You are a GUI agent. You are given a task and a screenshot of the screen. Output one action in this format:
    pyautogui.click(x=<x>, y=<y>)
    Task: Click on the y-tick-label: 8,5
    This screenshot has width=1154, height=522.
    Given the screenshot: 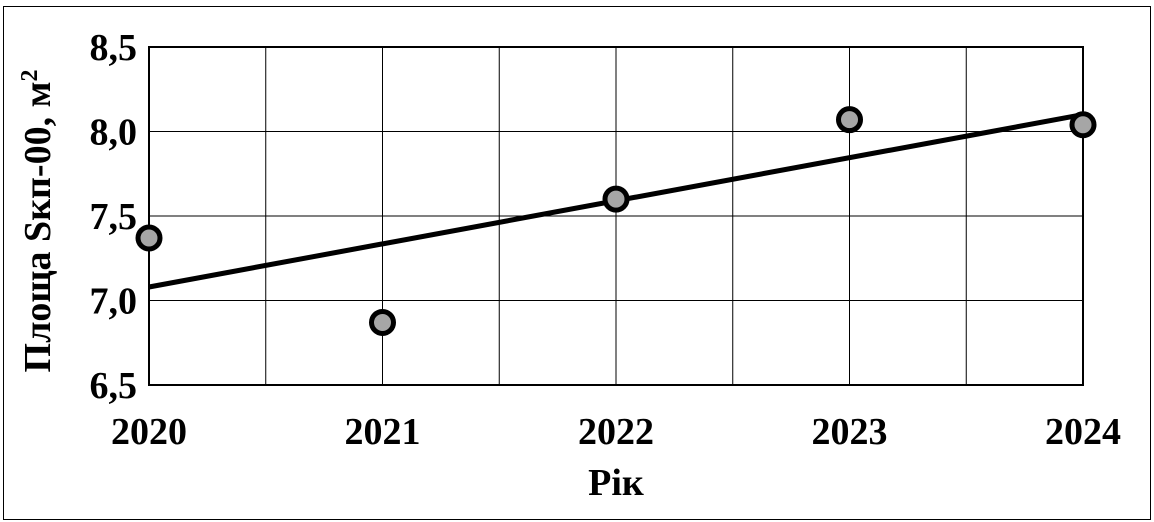 What is the action you would take?
    pyautogui.click(x=114, y=48)
    